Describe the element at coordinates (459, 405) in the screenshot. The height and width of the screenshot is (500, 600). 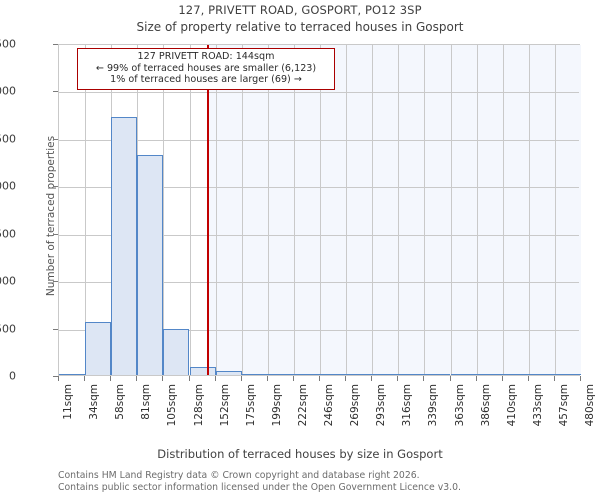
I see `x-tick-label: 363sqm` at that location.